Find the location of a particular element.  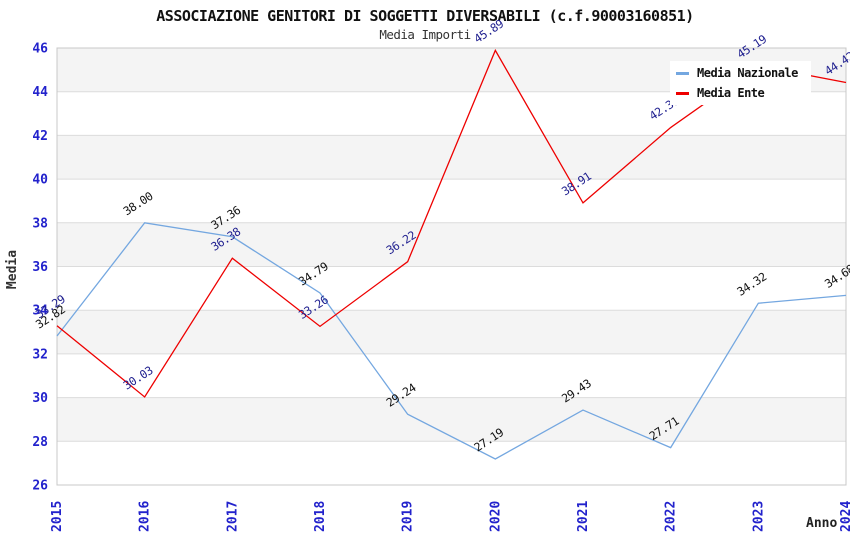

legend-label-ente: Media Ente is located at coordinates (731, 93).